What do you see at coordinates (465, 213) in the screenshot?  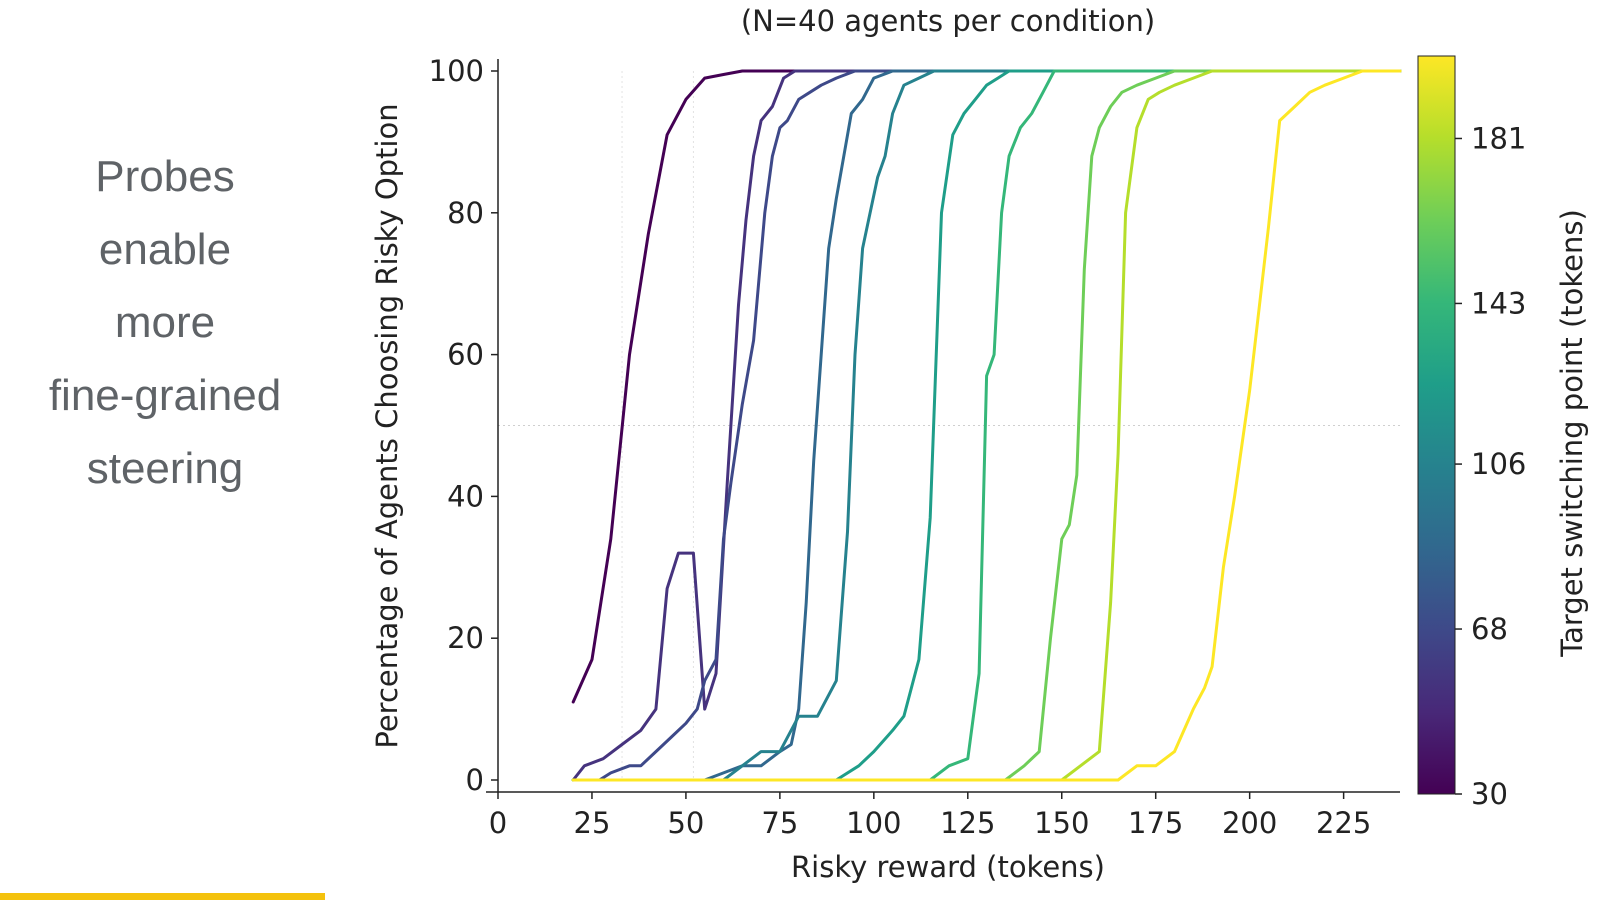 I see `y-tick-label: 80` at bounding box center [465, 213].